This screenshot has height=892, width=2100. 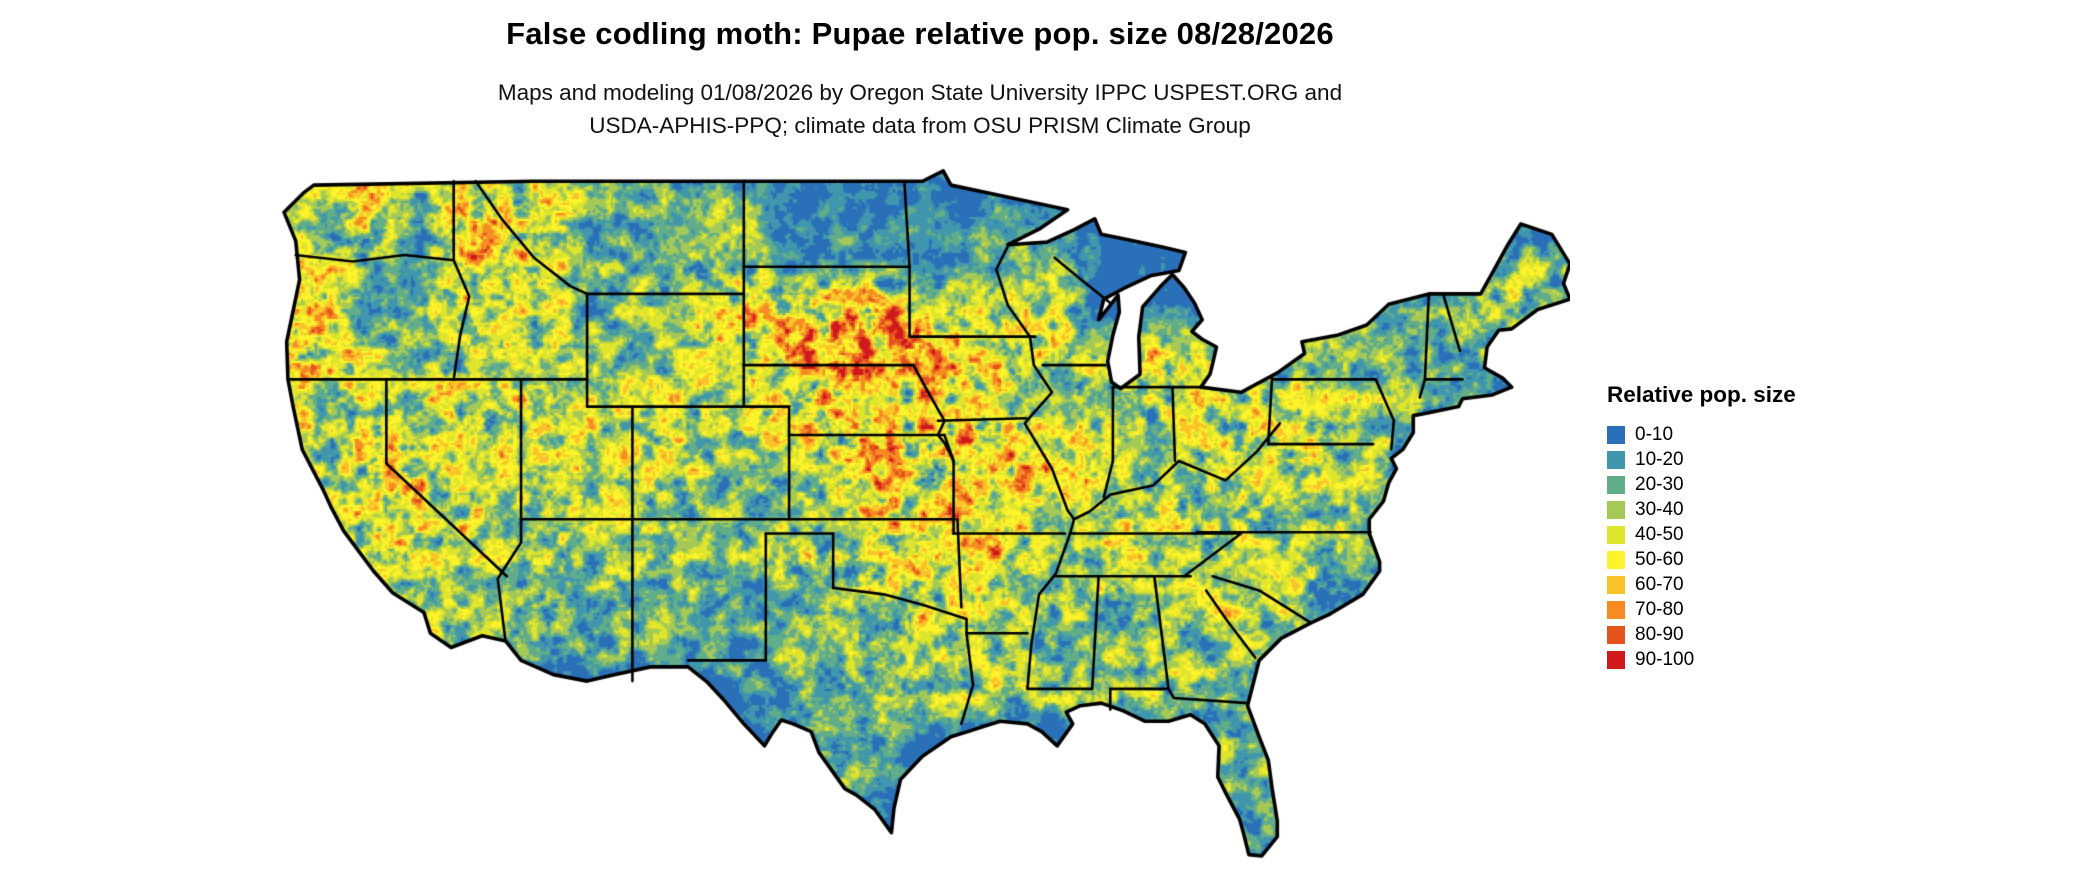 What do you see at coordinates (1722, 484) in the screenshot?
I see `legend-item: 20-30` at bounding box center [1722, 484].